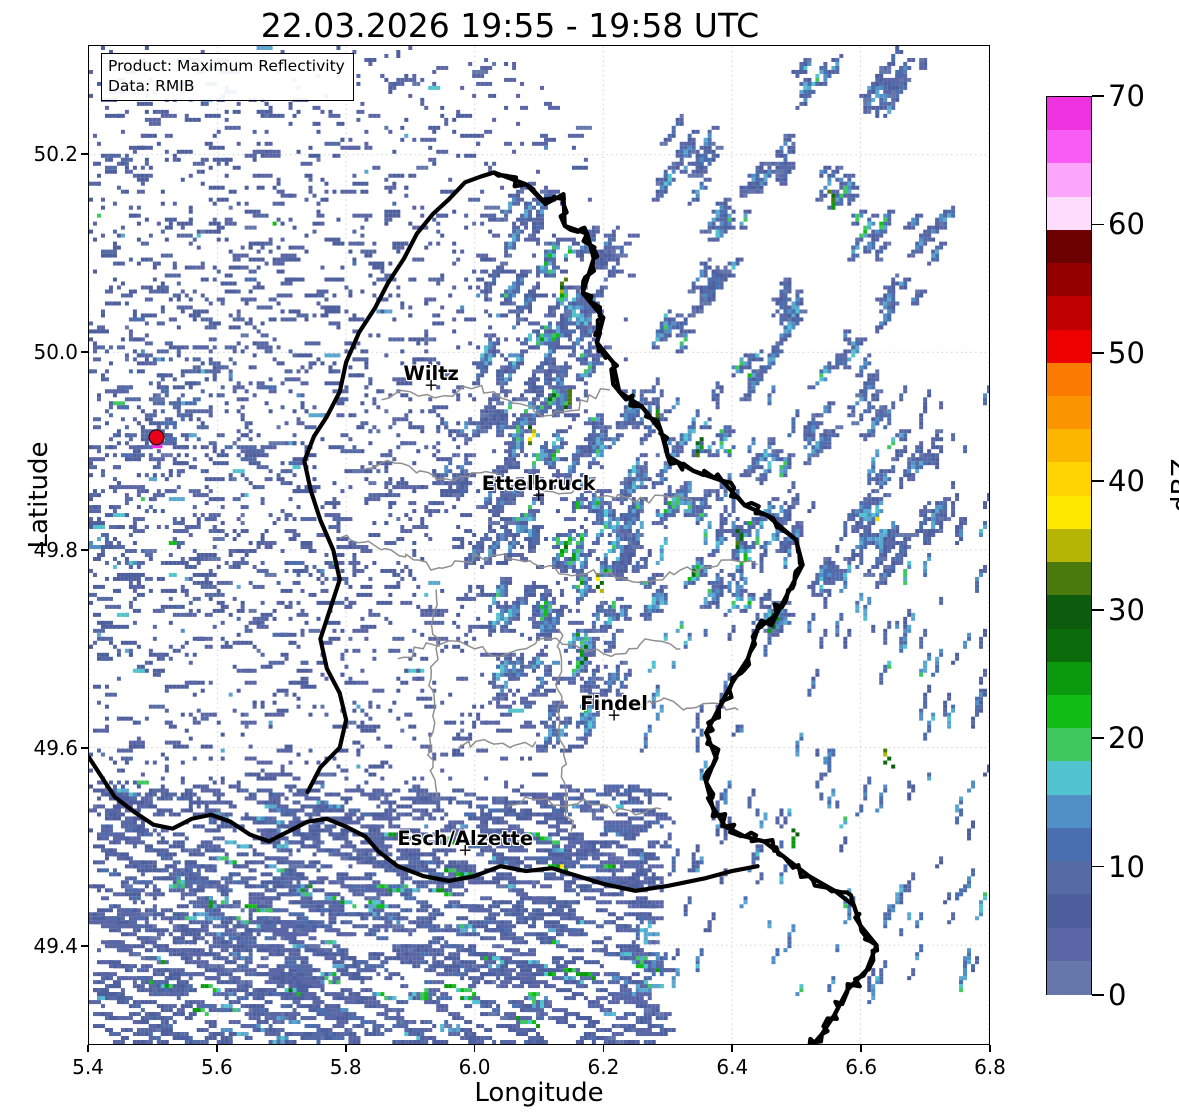  Describe the element at coordinates (1126, 481) in the screenshot. I see `colorbar-tick-label: 40` at that location.